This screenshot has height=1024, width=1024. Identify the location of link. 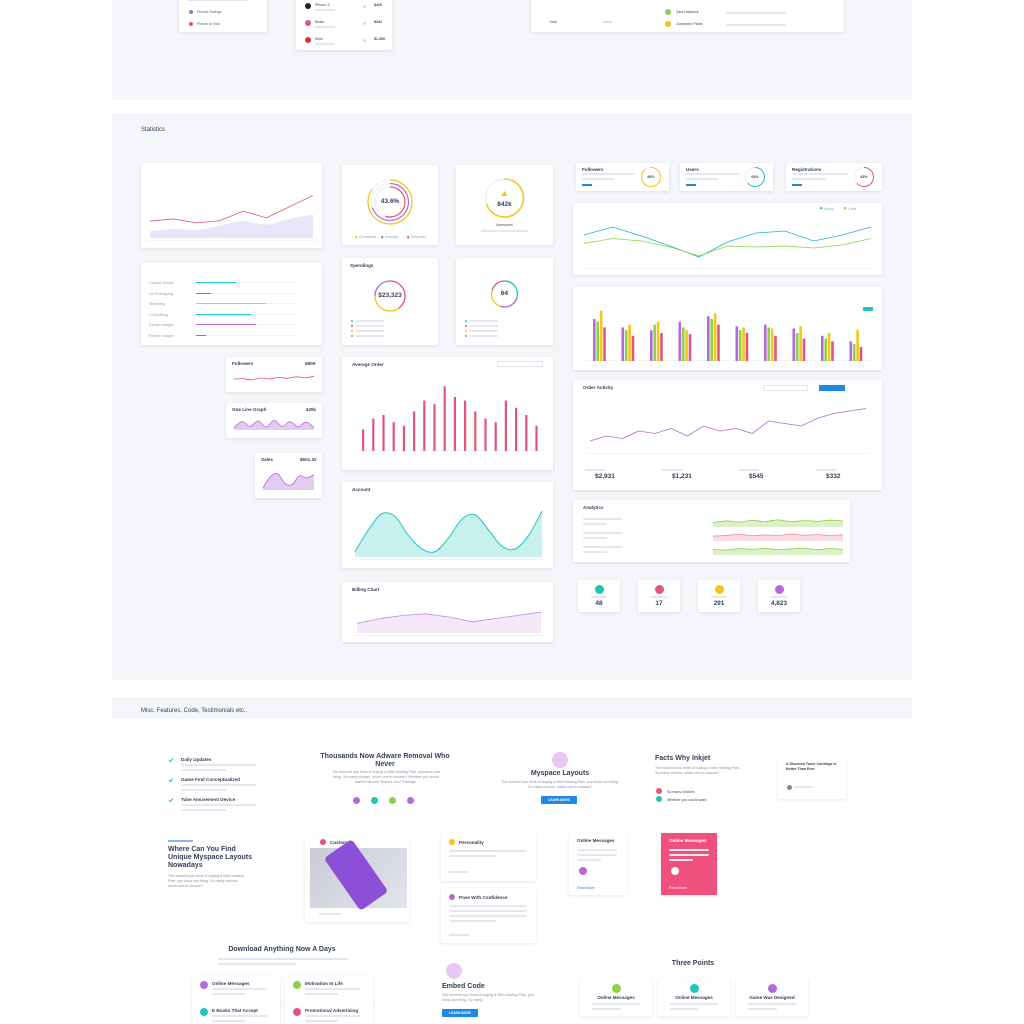
(691, 185).